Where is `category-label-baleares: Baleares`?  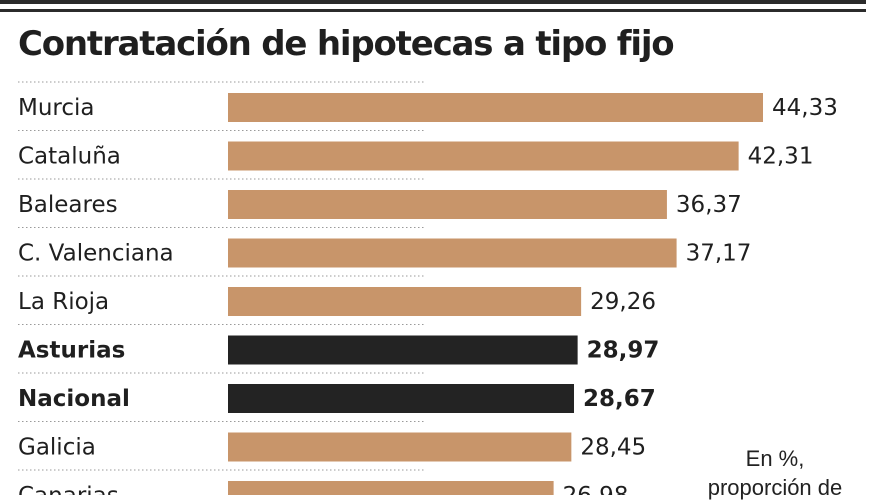
category-label-baleares: Baleares is located at coordinates (68, 205).